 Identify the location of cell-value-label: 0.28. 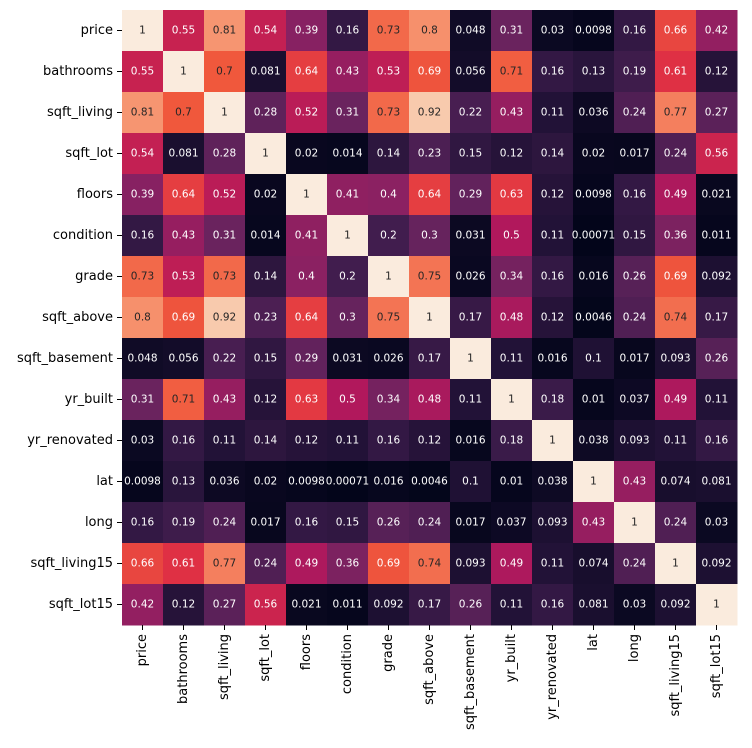
(224, 154).